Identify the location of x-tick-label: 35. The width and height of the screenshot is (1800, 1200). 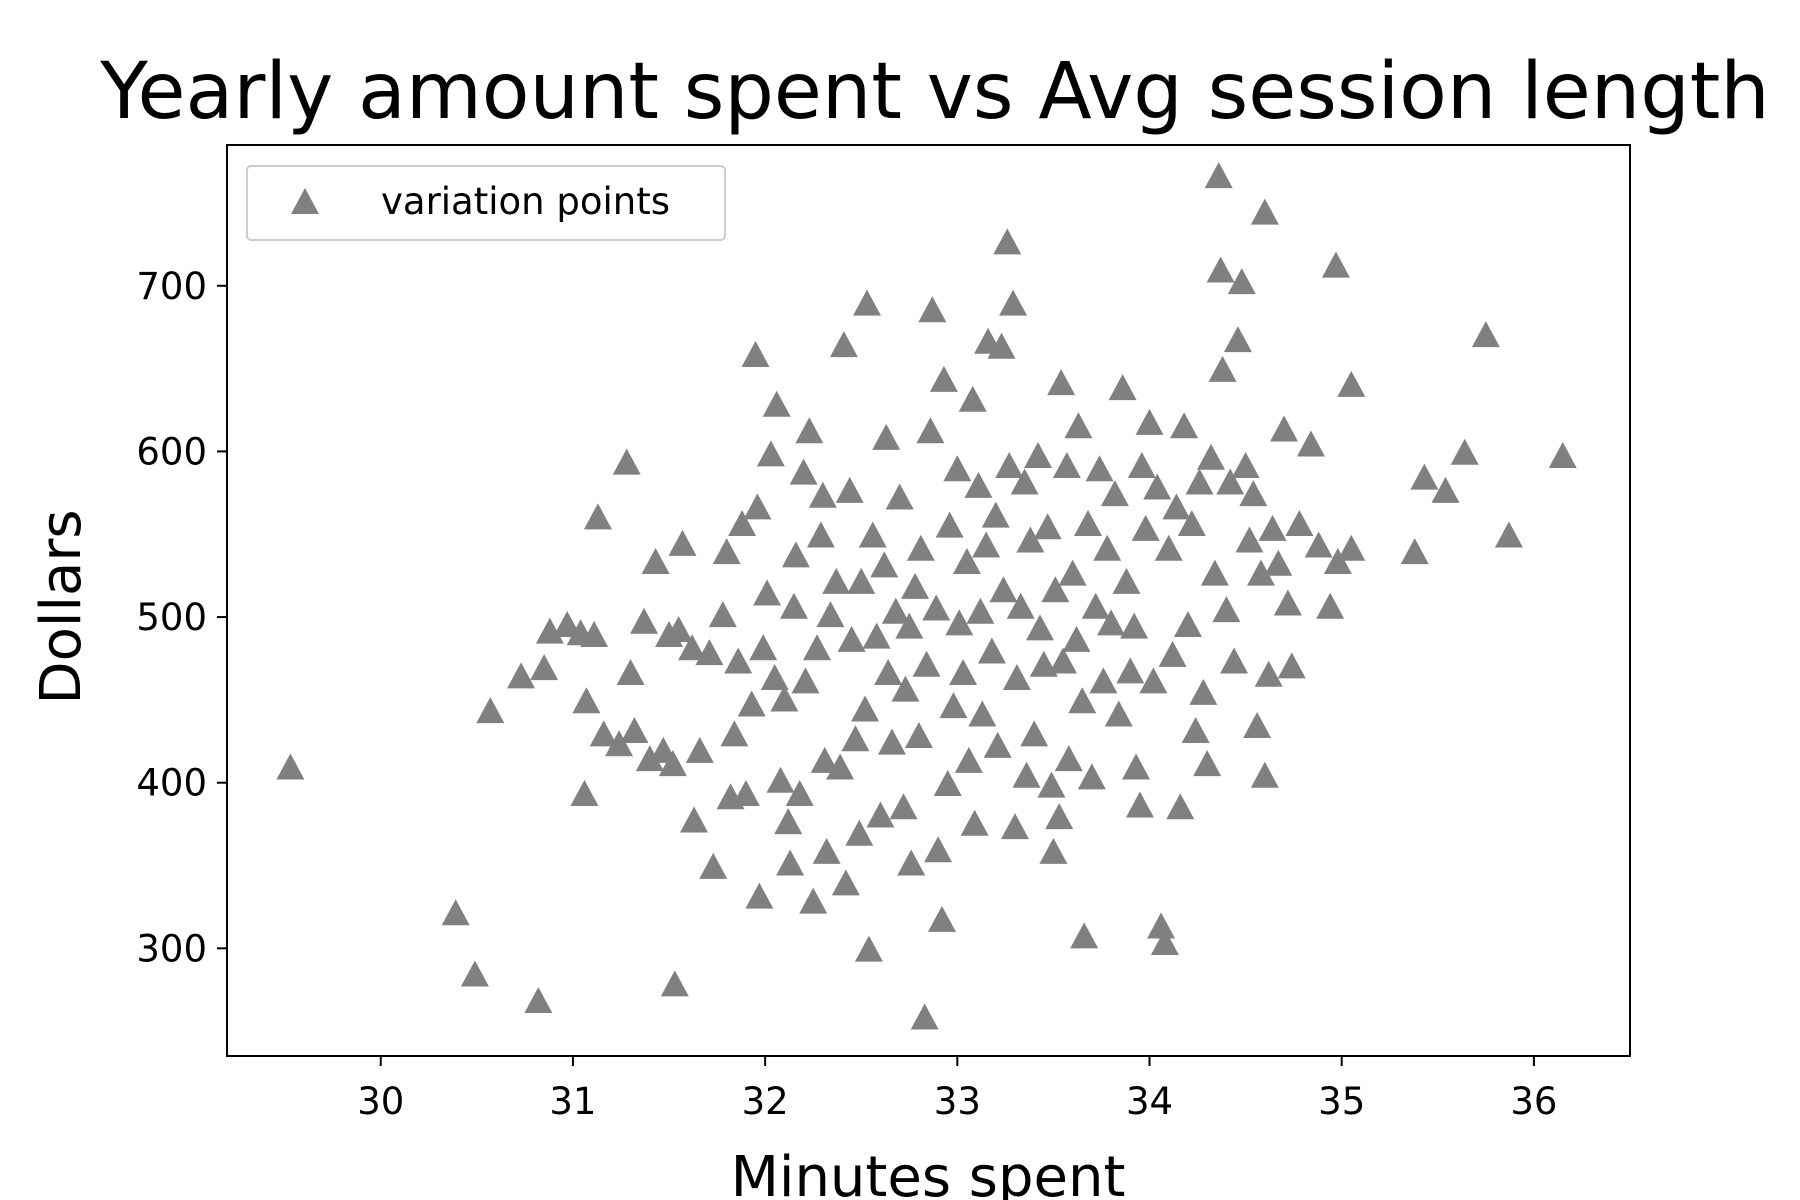
(1341, 1101).